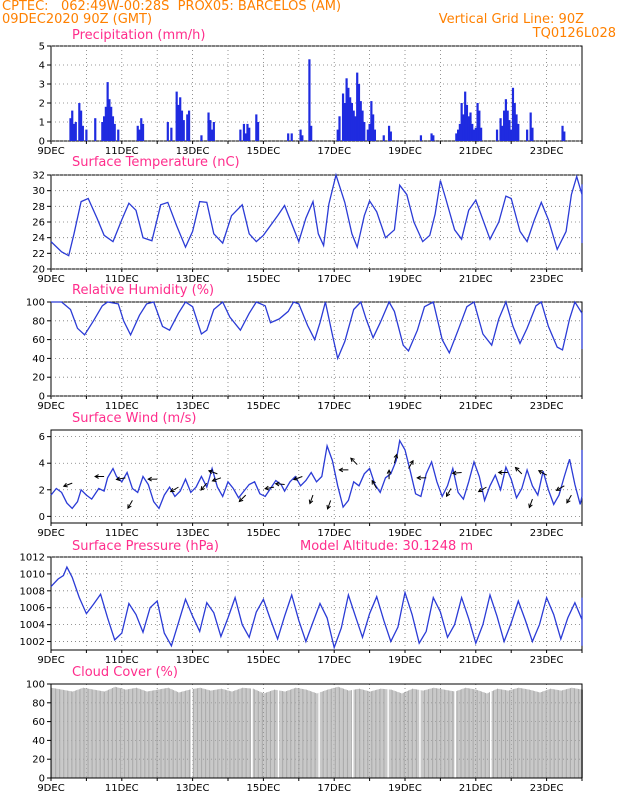 The width and height of the screenshot is (618, 800). What do you see at coordinates (387, 546) in the screenshot?
I see `altitude-label: Model Altitude: 30.1248 m` at bounding box center [387, 546].